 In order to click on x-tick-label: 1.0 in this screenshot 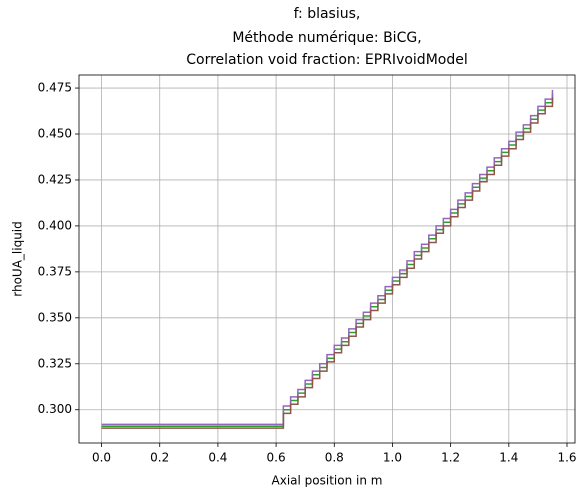, I will do `click(392, 458)`.